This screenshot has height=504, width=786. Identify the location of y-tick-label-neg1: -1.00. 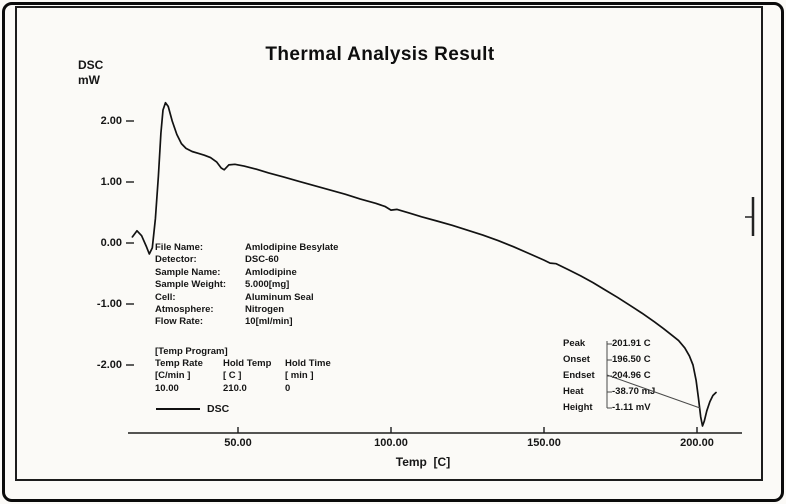
(109, 304).